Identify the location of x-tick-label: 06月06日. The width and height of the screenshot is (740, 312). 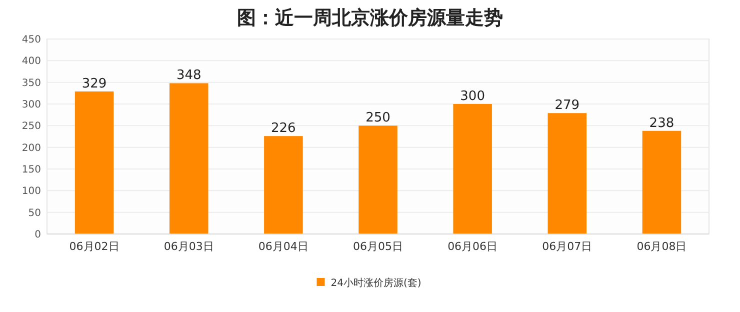
(473, 246).